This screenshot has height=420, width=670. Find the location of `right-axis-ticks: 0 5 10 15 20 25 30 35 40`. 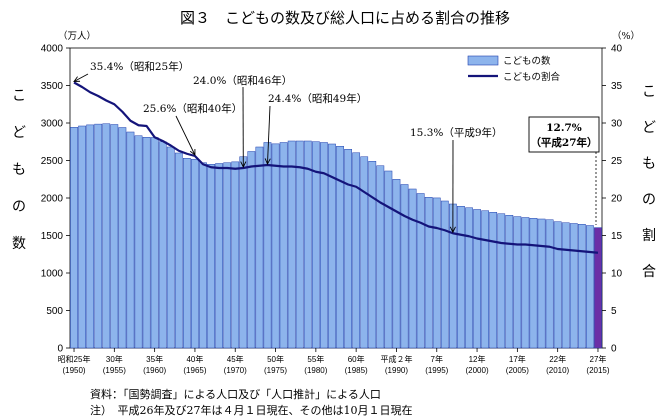

right-axis-ticks: 0 5 10 15 20 25 30 35 40 is located at coordinates (612, 199).